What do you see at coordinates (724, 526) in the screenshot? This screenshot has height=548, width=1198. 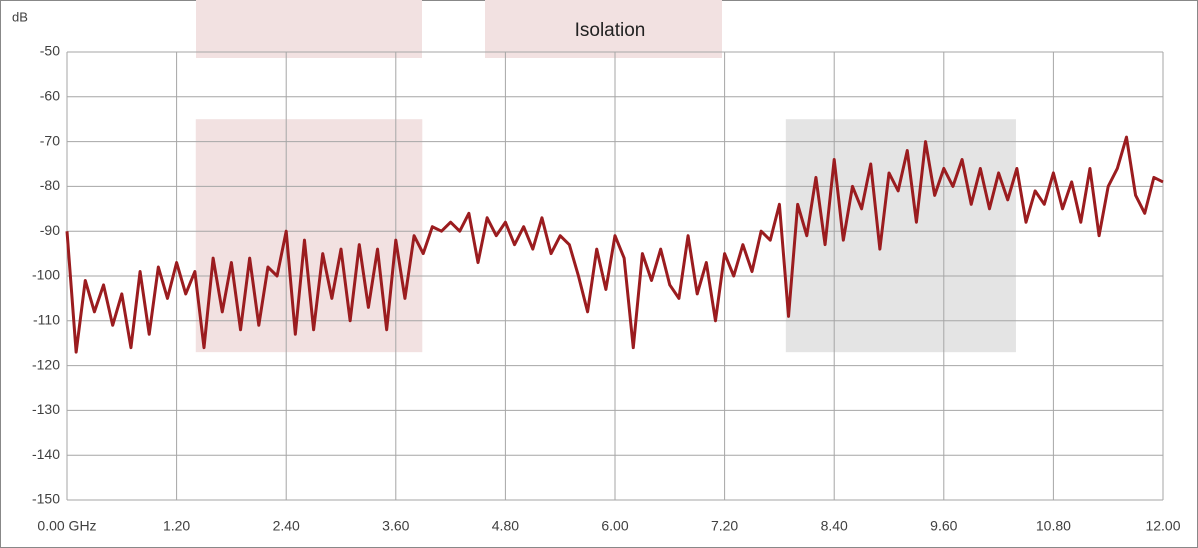 I see `x-tick-label: 7.20` at bounding box center [724, 526].